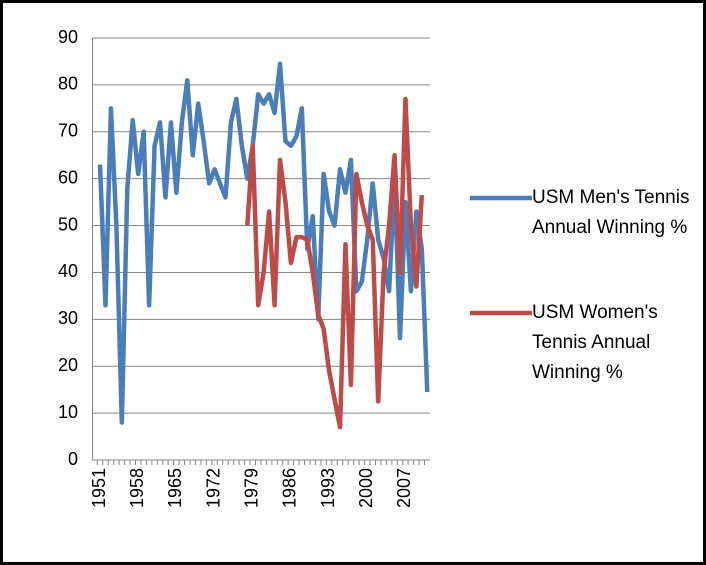  I want to click on legend-label: USM Women's Tennis Annual Winning %, so click(595, 342).